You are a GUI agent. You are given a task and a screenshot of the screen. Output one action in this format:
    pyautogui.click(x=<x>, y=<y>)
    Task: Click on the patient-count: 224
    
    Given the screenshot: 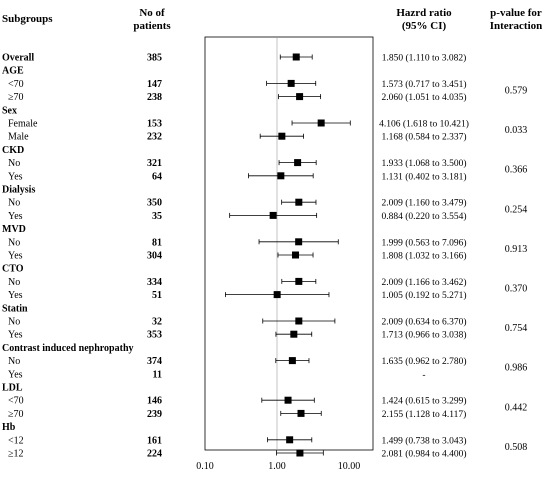 What is the action you would take?
    pyautogui.click(x=154, y=454)
    